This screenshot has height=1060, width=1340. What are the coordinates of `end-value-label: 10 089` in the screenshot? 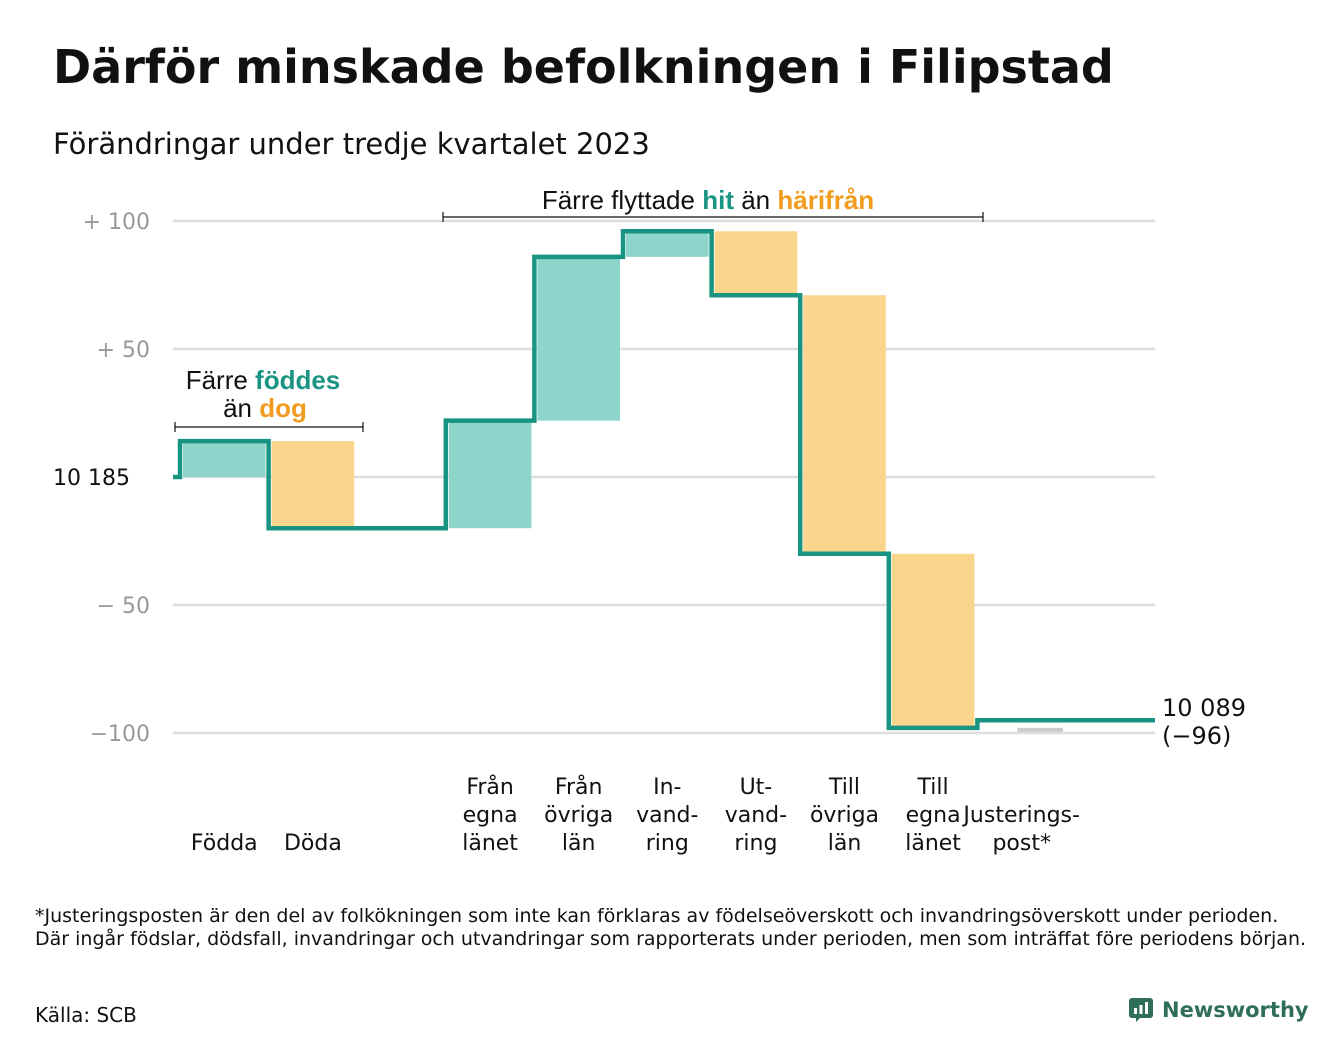 It's located at (1204, 708).